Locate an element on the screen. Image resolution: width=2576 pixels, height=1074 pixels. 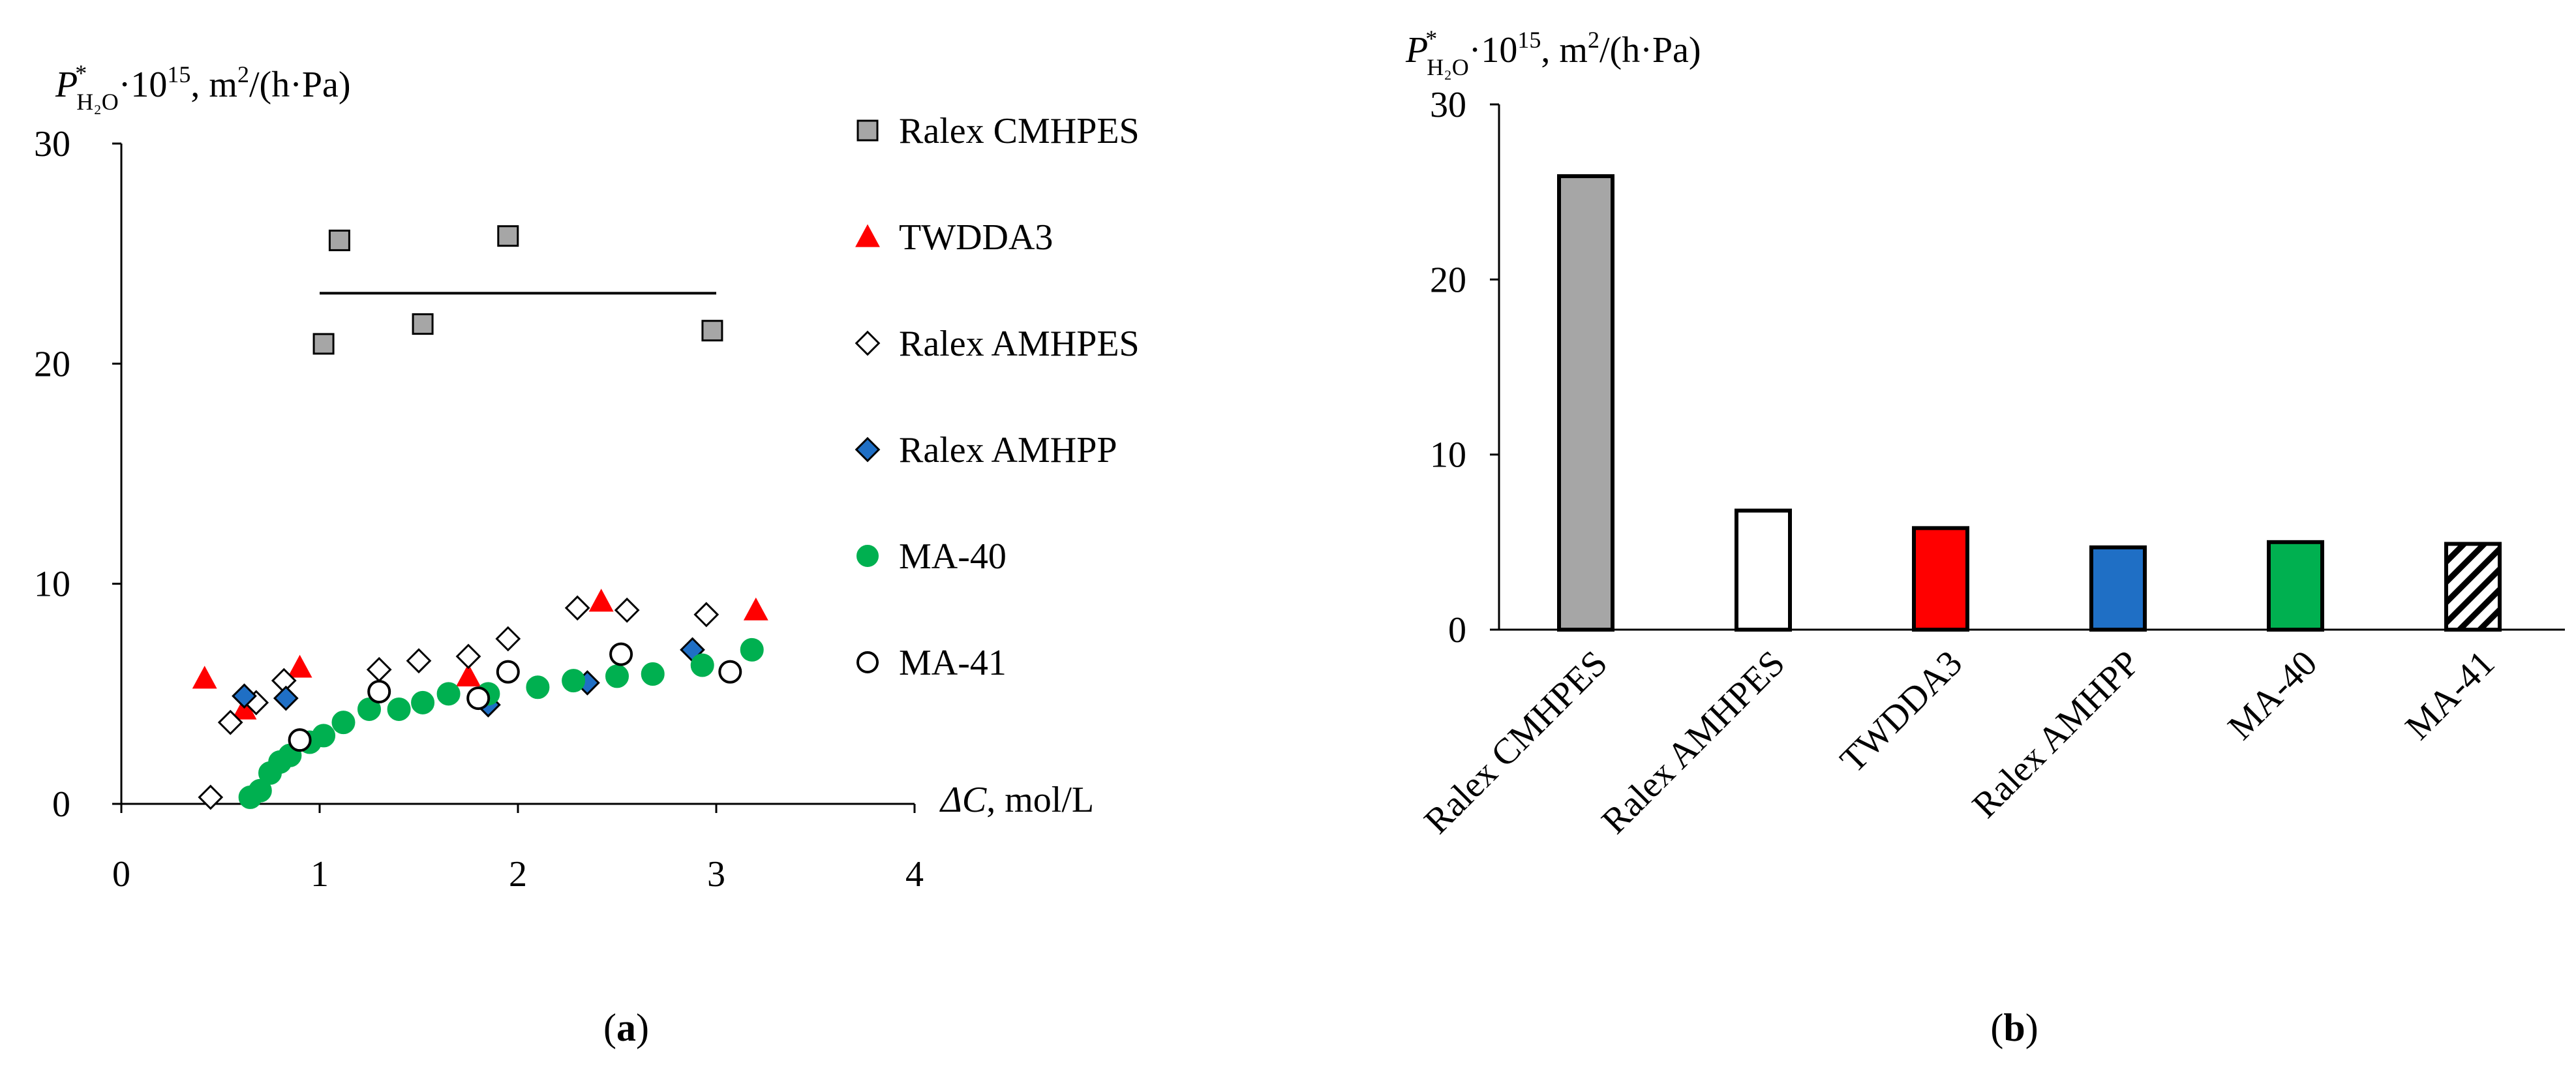
category-label-ralex-amhpp: Ralex AMHPP is located at coordinates (2056, 734).